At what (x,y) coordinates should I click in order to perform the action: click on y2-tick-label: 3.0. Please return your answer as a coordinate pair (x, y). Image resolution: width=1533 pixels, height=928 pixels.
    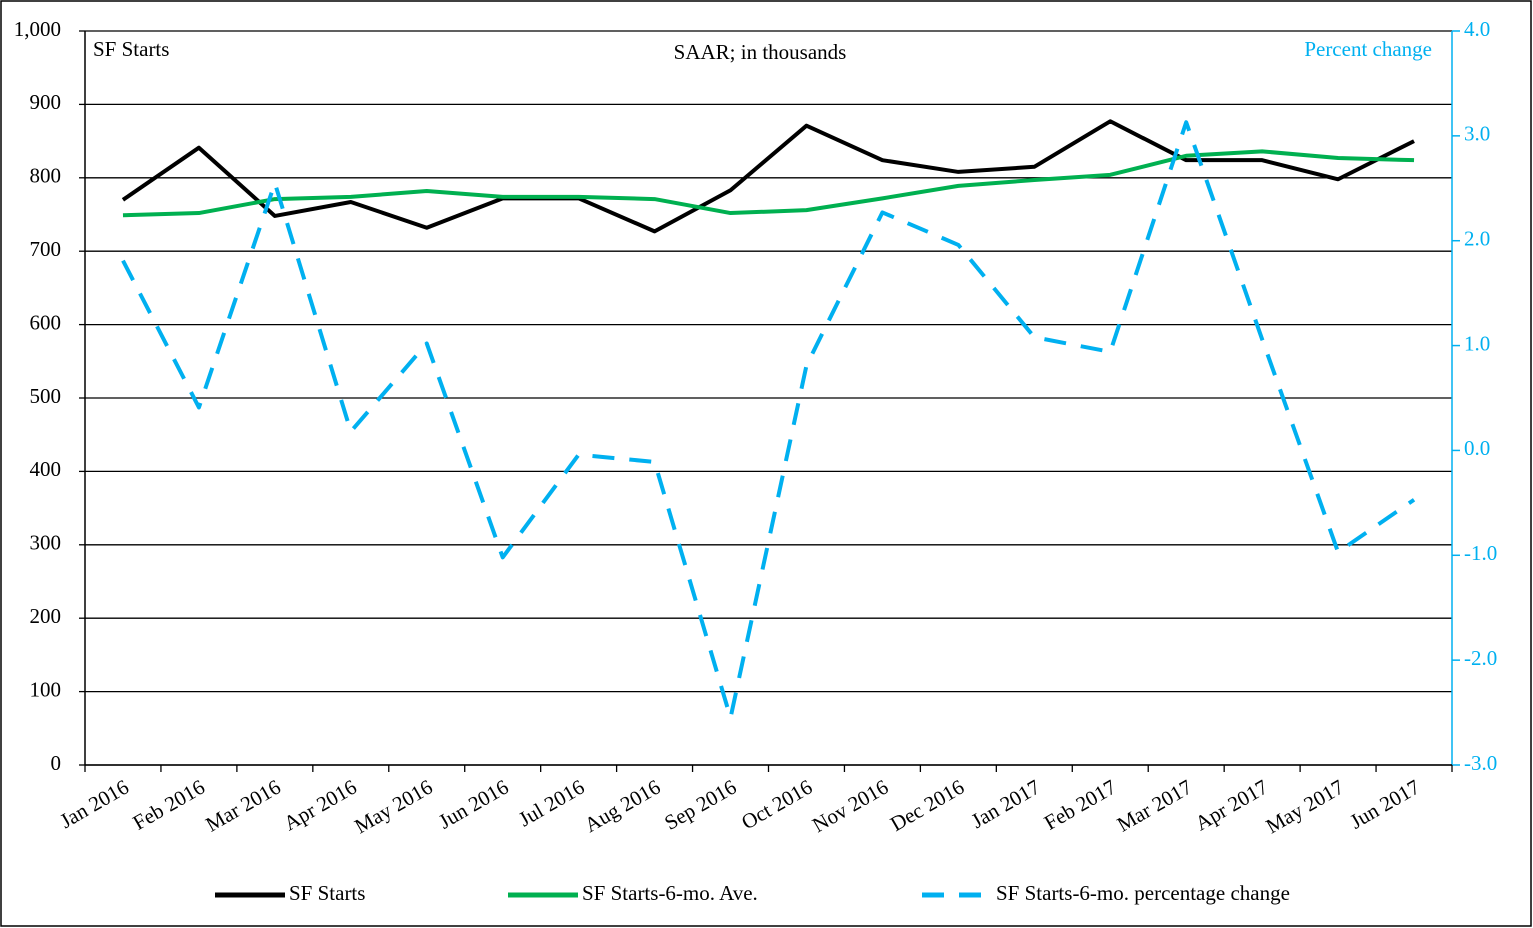
    Looking at the image, I should click on (1477, 134).